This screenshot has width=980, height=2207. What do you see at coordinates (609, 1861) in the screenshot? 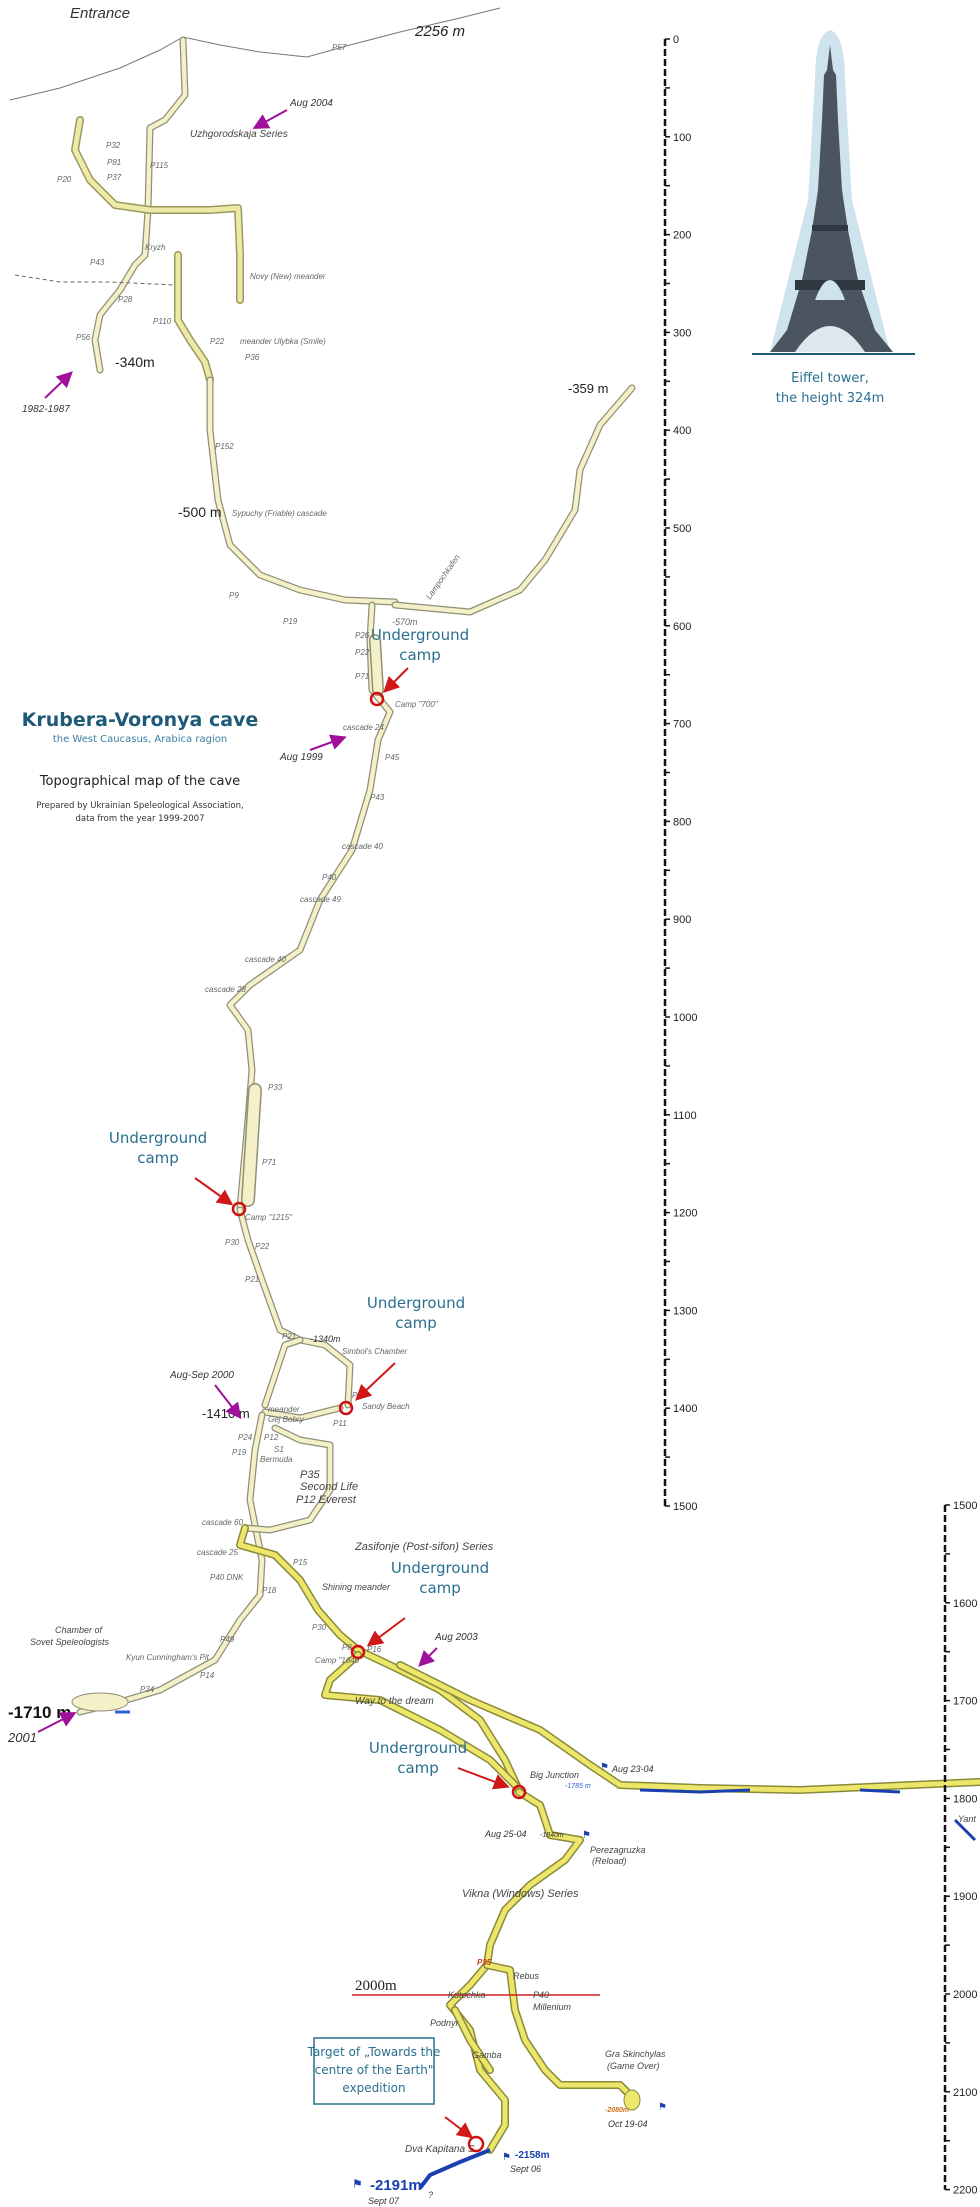
I see `place-label: (Reload)` at bounding box center [609, 1861].